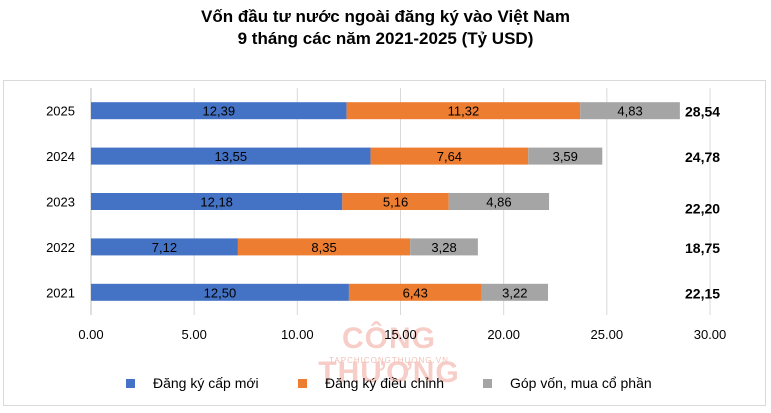 Image resolution: width=771 pixels, height=413 pixels. I want to click on total-label: 24,78, so click(702, 157).